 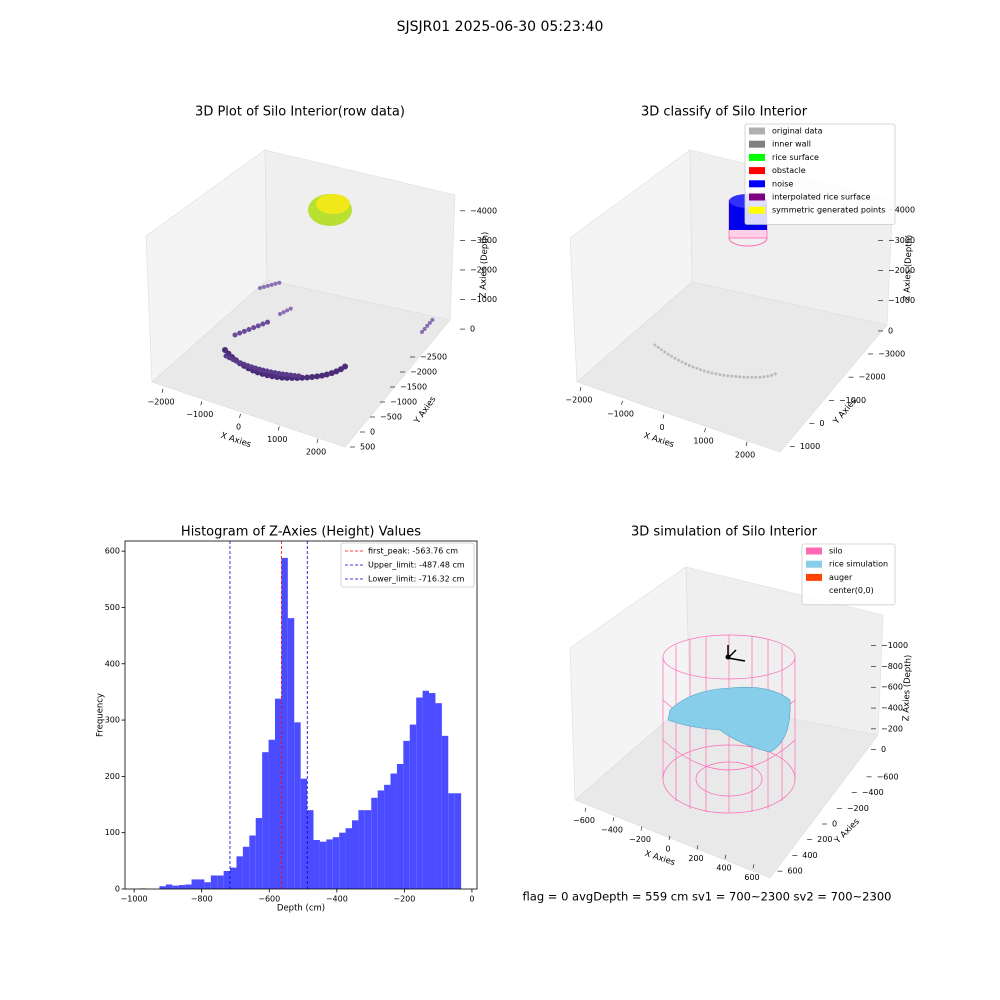 What do you see at coordinates (892, 708) in the screenshot?
I see `z-tick-label: −400` at bounding box center [892, 708].